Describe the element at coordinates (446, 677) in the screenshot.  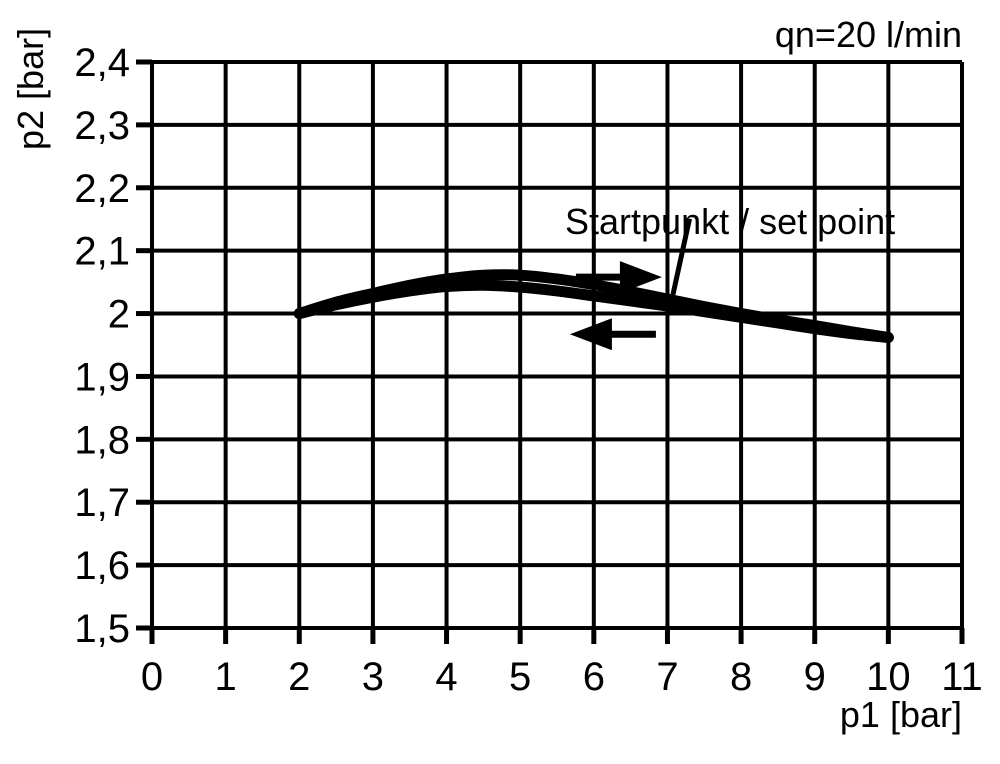
I see `x-tick-label: 4` at that location.